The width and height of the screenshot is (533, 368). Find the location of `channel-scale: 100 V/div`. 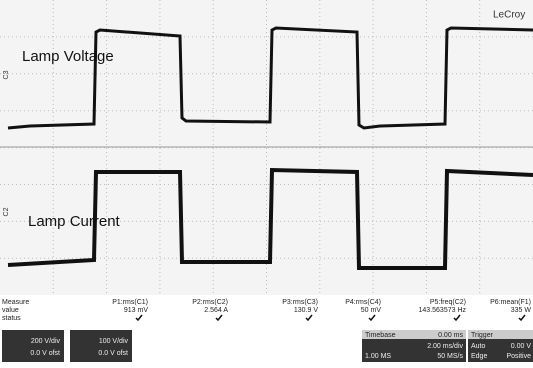

channel-scale: 100 V/div is located at coordinates (114, 341).